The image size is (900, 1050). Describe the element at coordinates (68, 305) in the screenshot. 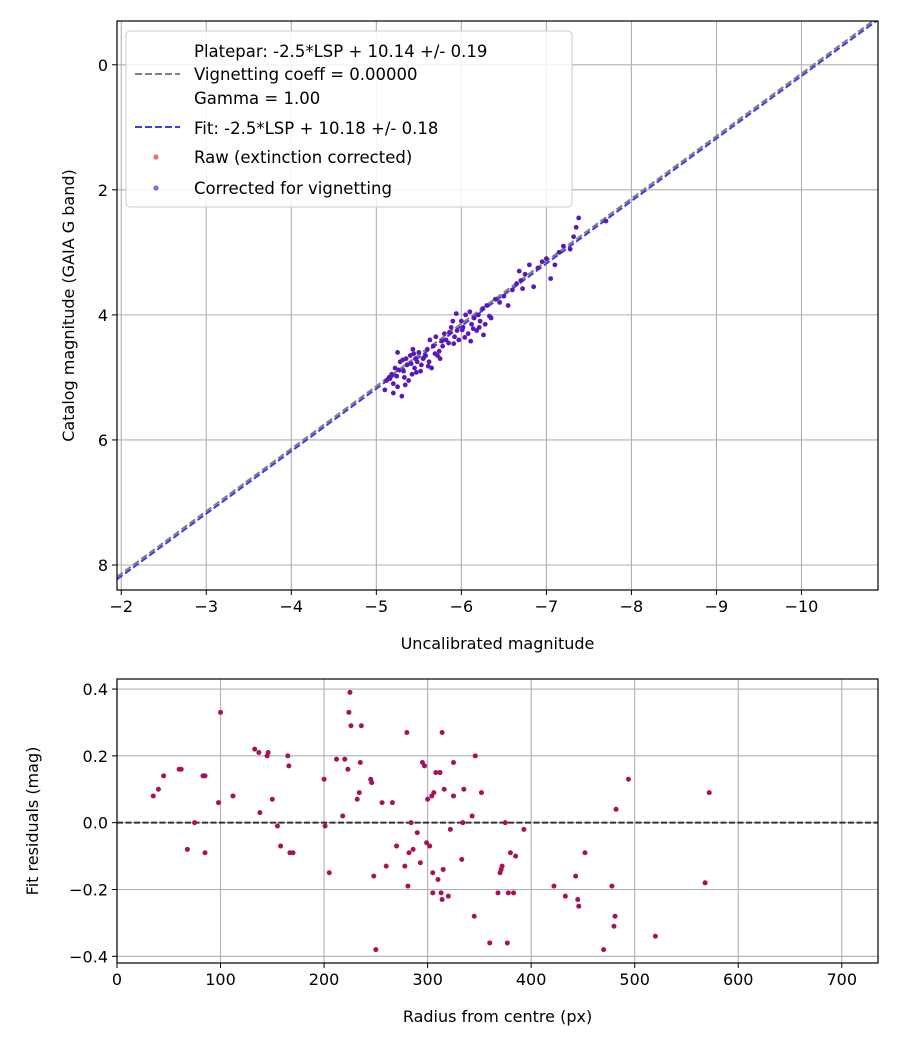

I see `y-axis-label: Catalog magnitude (GAIA G band)` at that location.